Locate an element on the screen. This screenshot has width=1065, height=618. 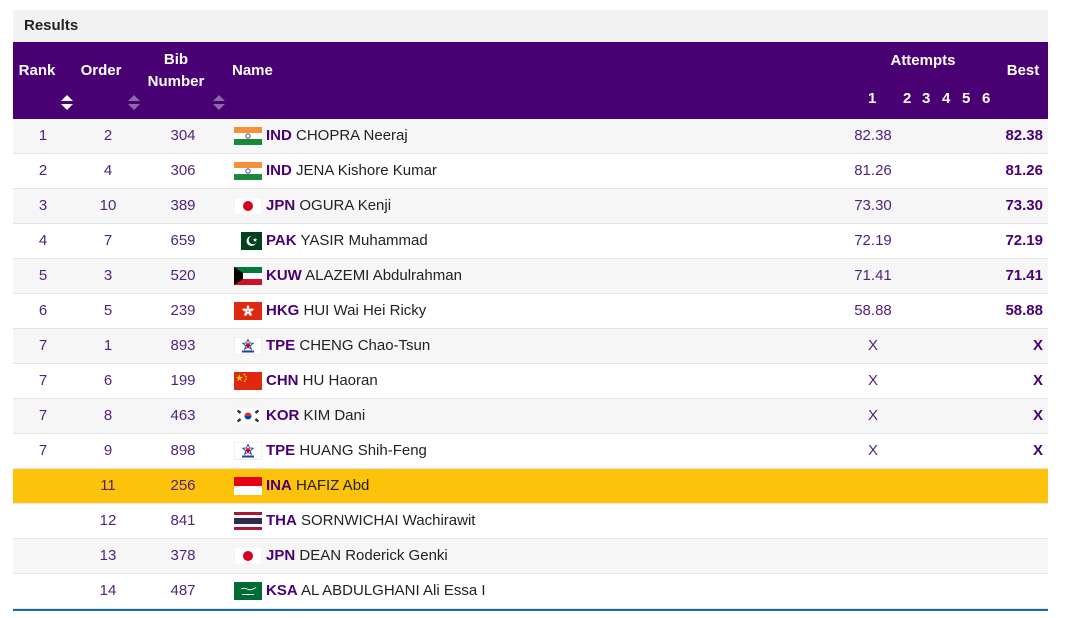
athlete-name: KSA AL ABDULGHANI Ali Essa I is located at coordinates (376, 591).